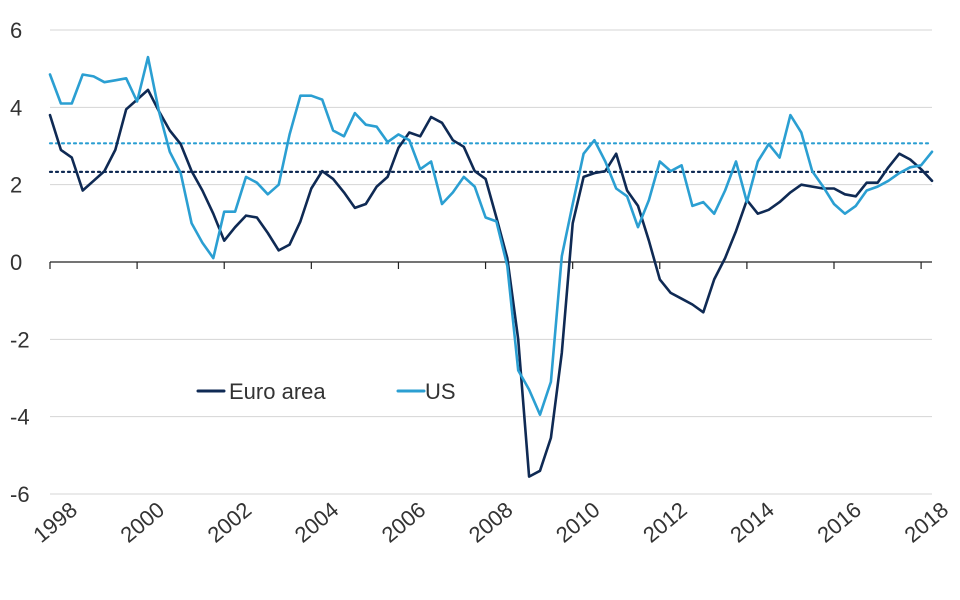  I want to click on y-tick-label: -4, so click(20, 417).